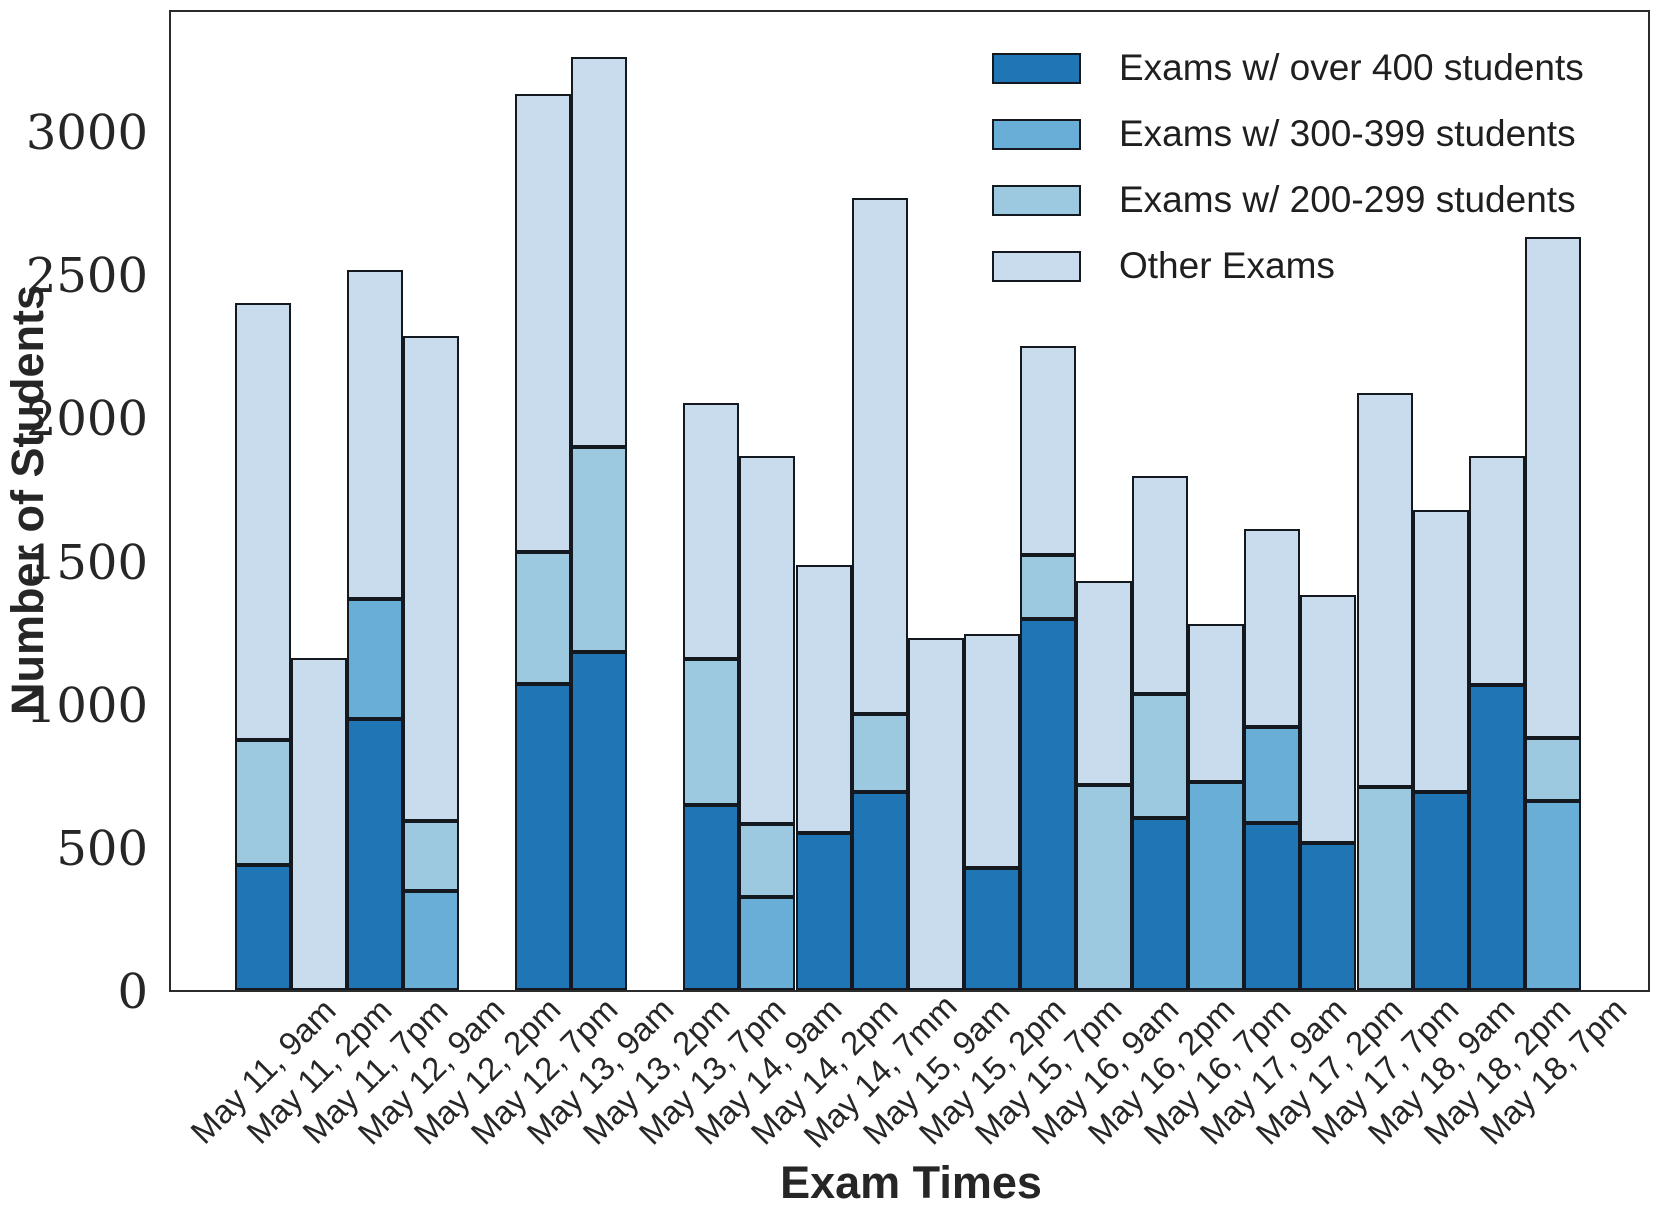  What do you see at coordinates (86, 133) in the screenshot?
I see `y-tick-label: 3000` at bounding box center [86, 133].